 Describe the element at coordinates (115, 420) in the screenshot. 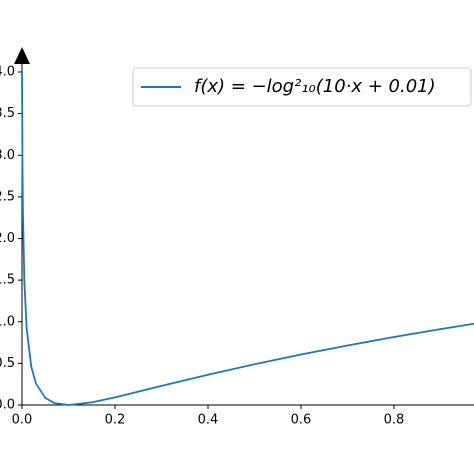

I see `x-tick-label: 0.2` at that location.